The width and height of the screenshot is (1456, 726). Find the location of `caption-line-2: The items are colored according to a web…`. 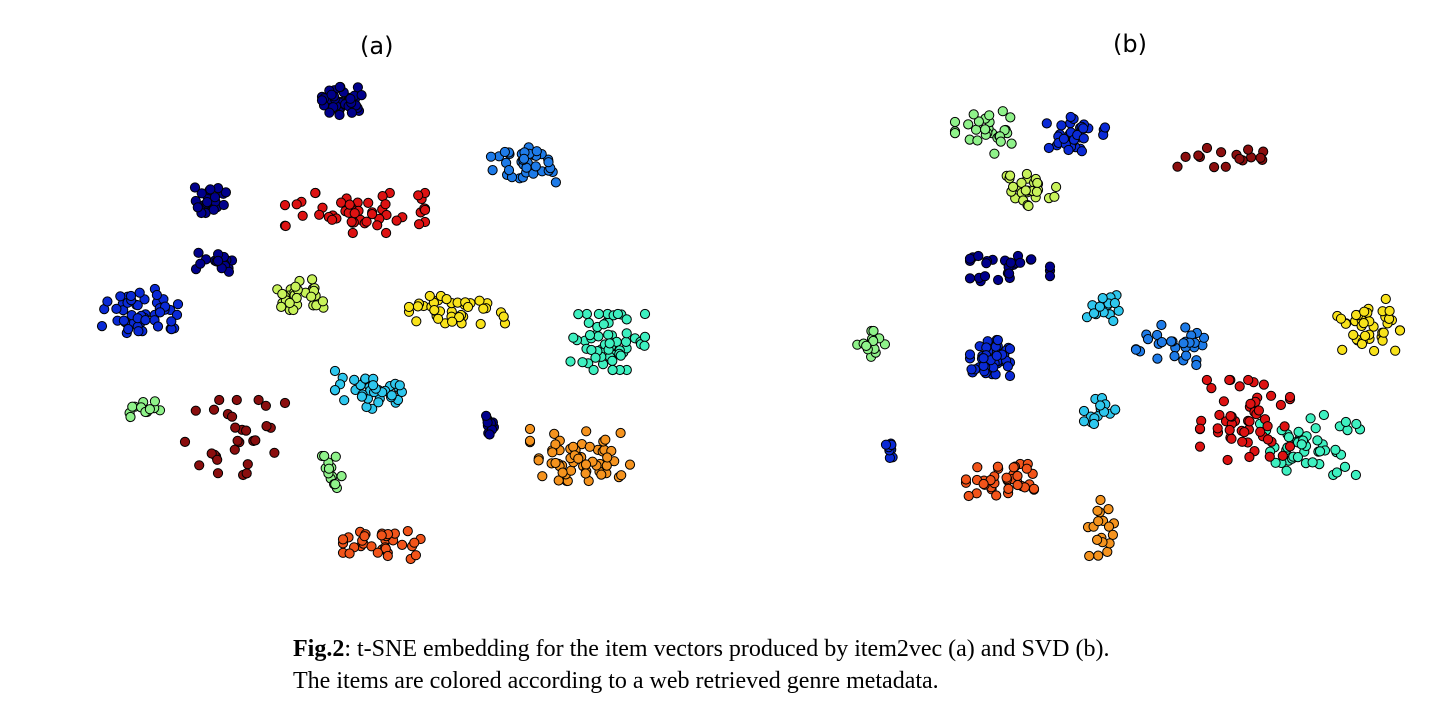

caption-line-2: The items are colored according to a web… is located at coordinates (616, 681).